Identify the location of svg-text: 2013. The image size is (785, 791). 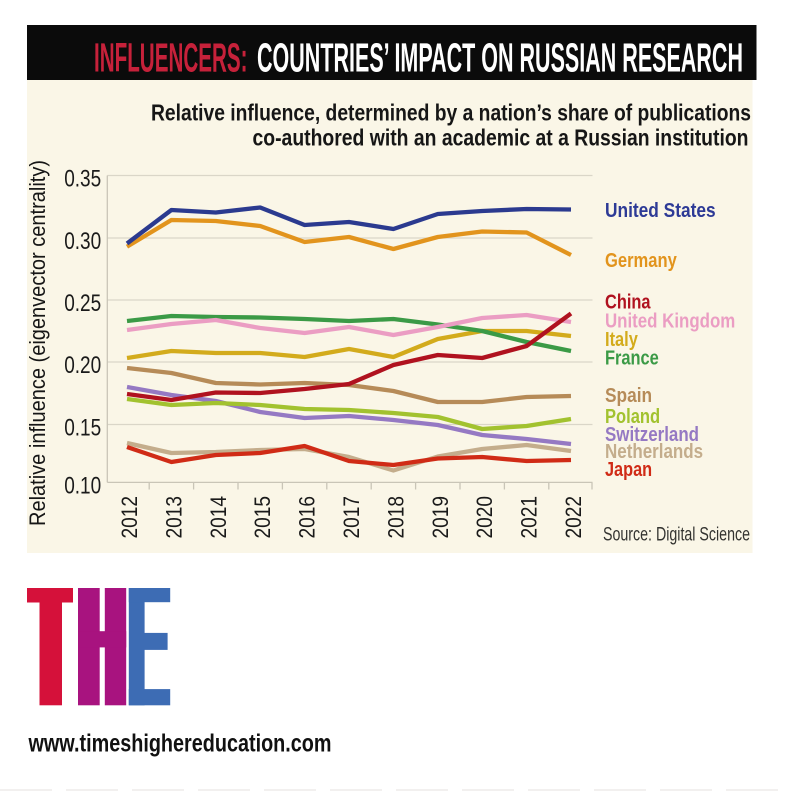
(173, 517).